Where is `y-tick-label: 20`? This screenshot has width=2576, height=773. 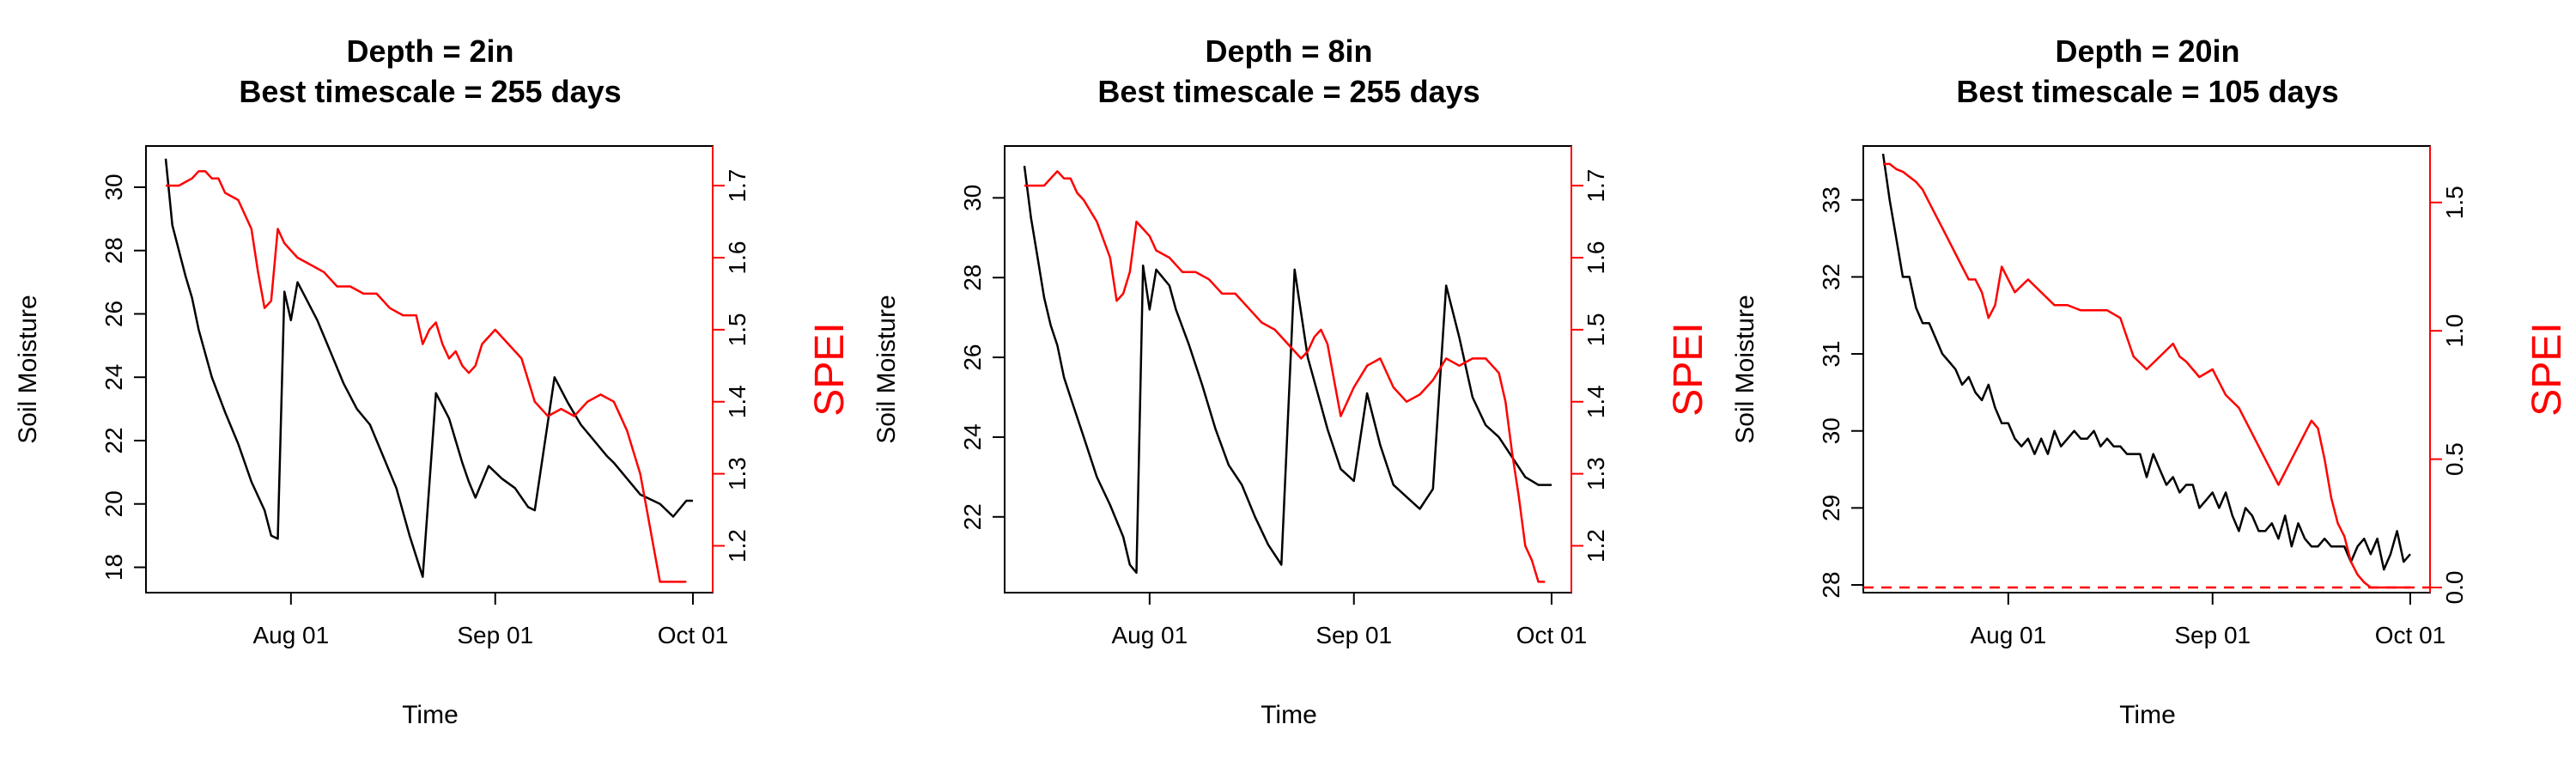 y-tick-label: 20 is located at coordinates (113, 503).